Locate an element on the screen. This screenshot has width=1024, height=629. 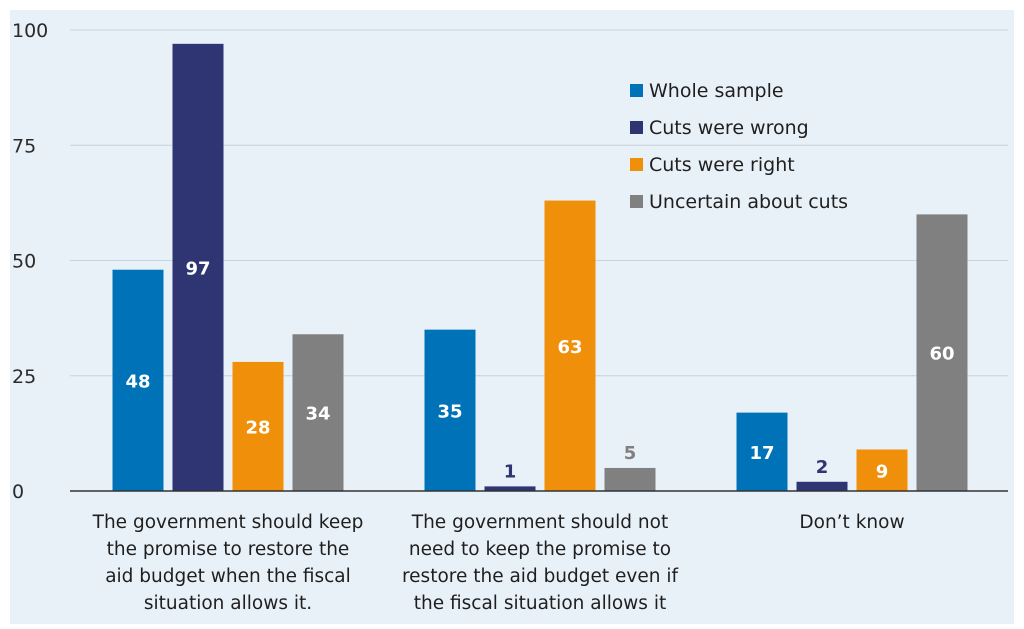
category-label: Don’t know is located at coordinates (851, 522).